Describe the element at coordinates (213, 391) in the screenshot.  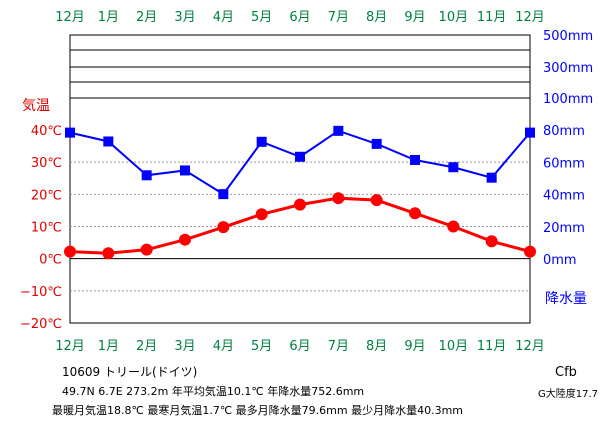
I see `station-summary-line1: 49.7N 6.7E 273.2m 年平均気温10.1℃ 年降水量752.6mm` at that location.